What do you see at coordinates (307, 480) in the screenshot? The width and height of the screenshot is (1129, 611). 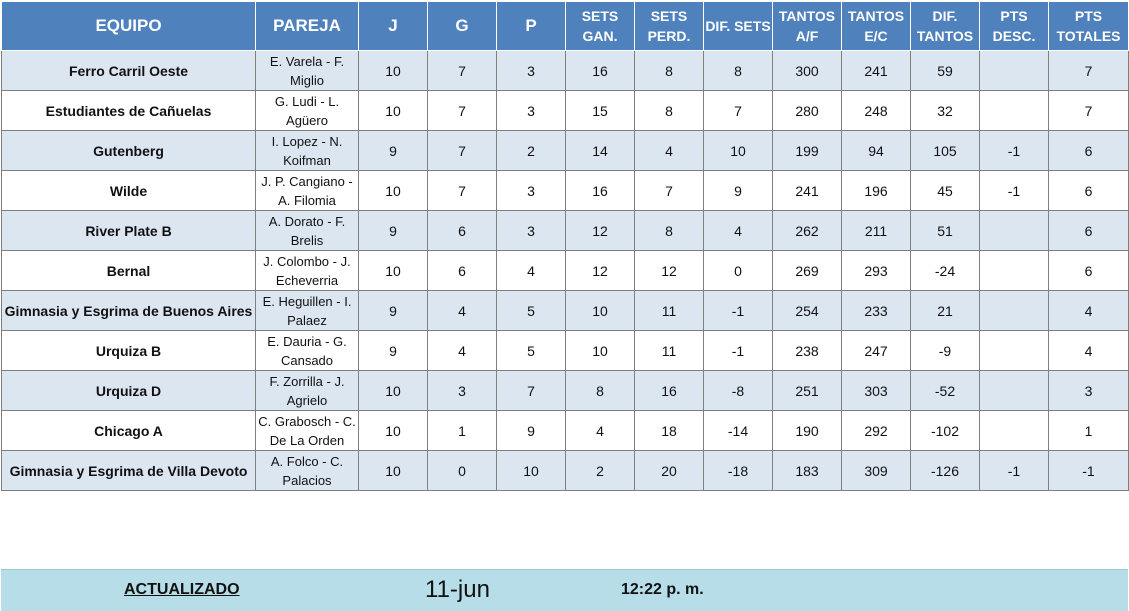 I see `pair-line: Palacios` at bounding box center [307, 480].